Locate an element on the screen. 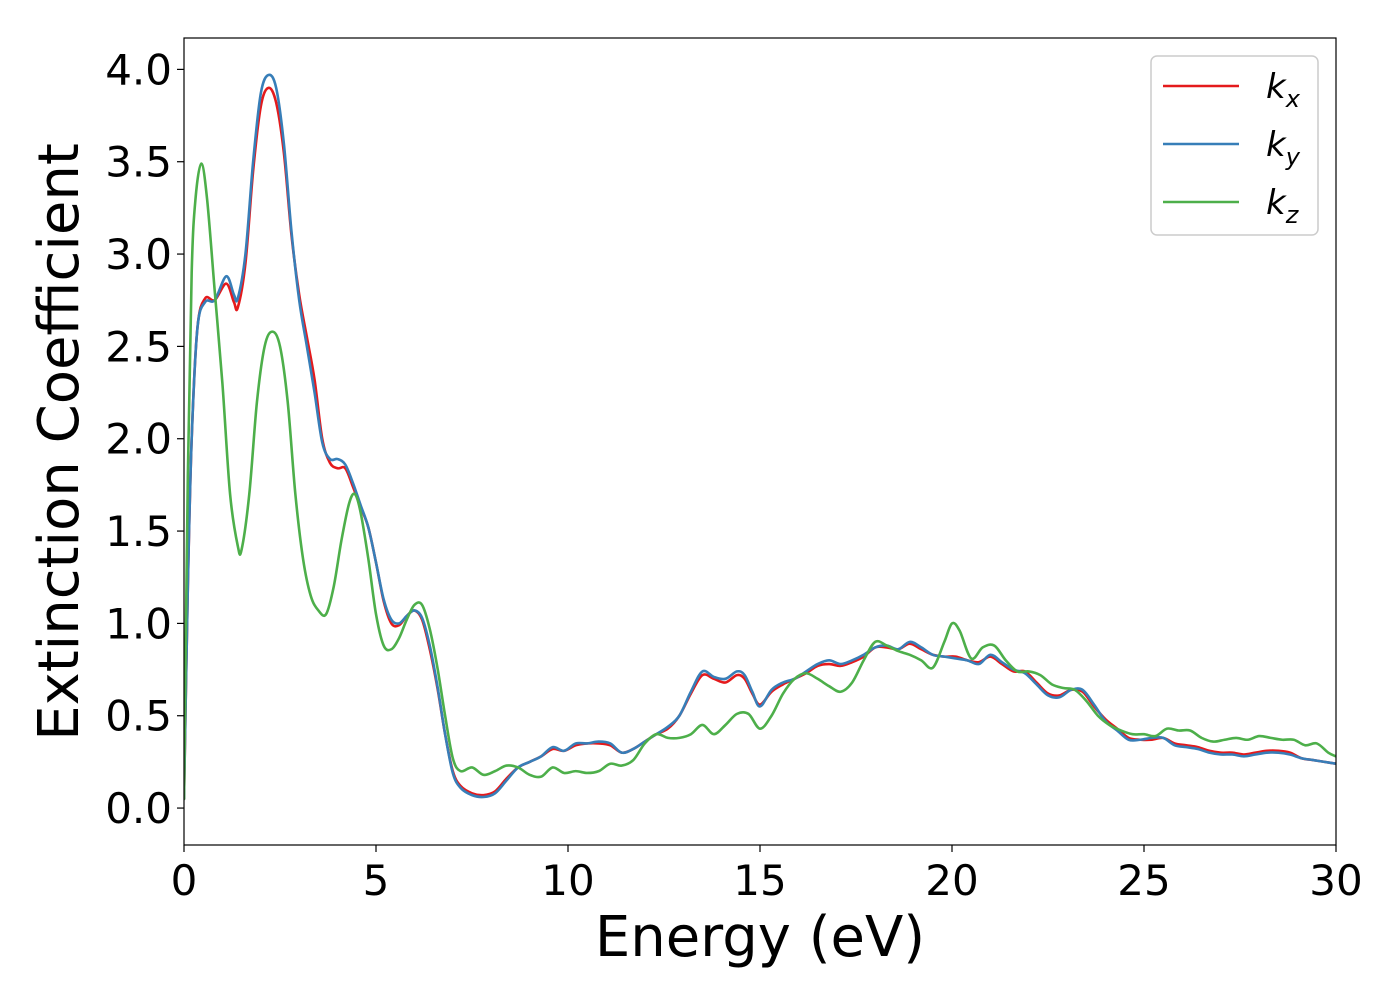 The image size is (1400, 1000). x-tick-label: 10 is located at coordinates (567, 880).